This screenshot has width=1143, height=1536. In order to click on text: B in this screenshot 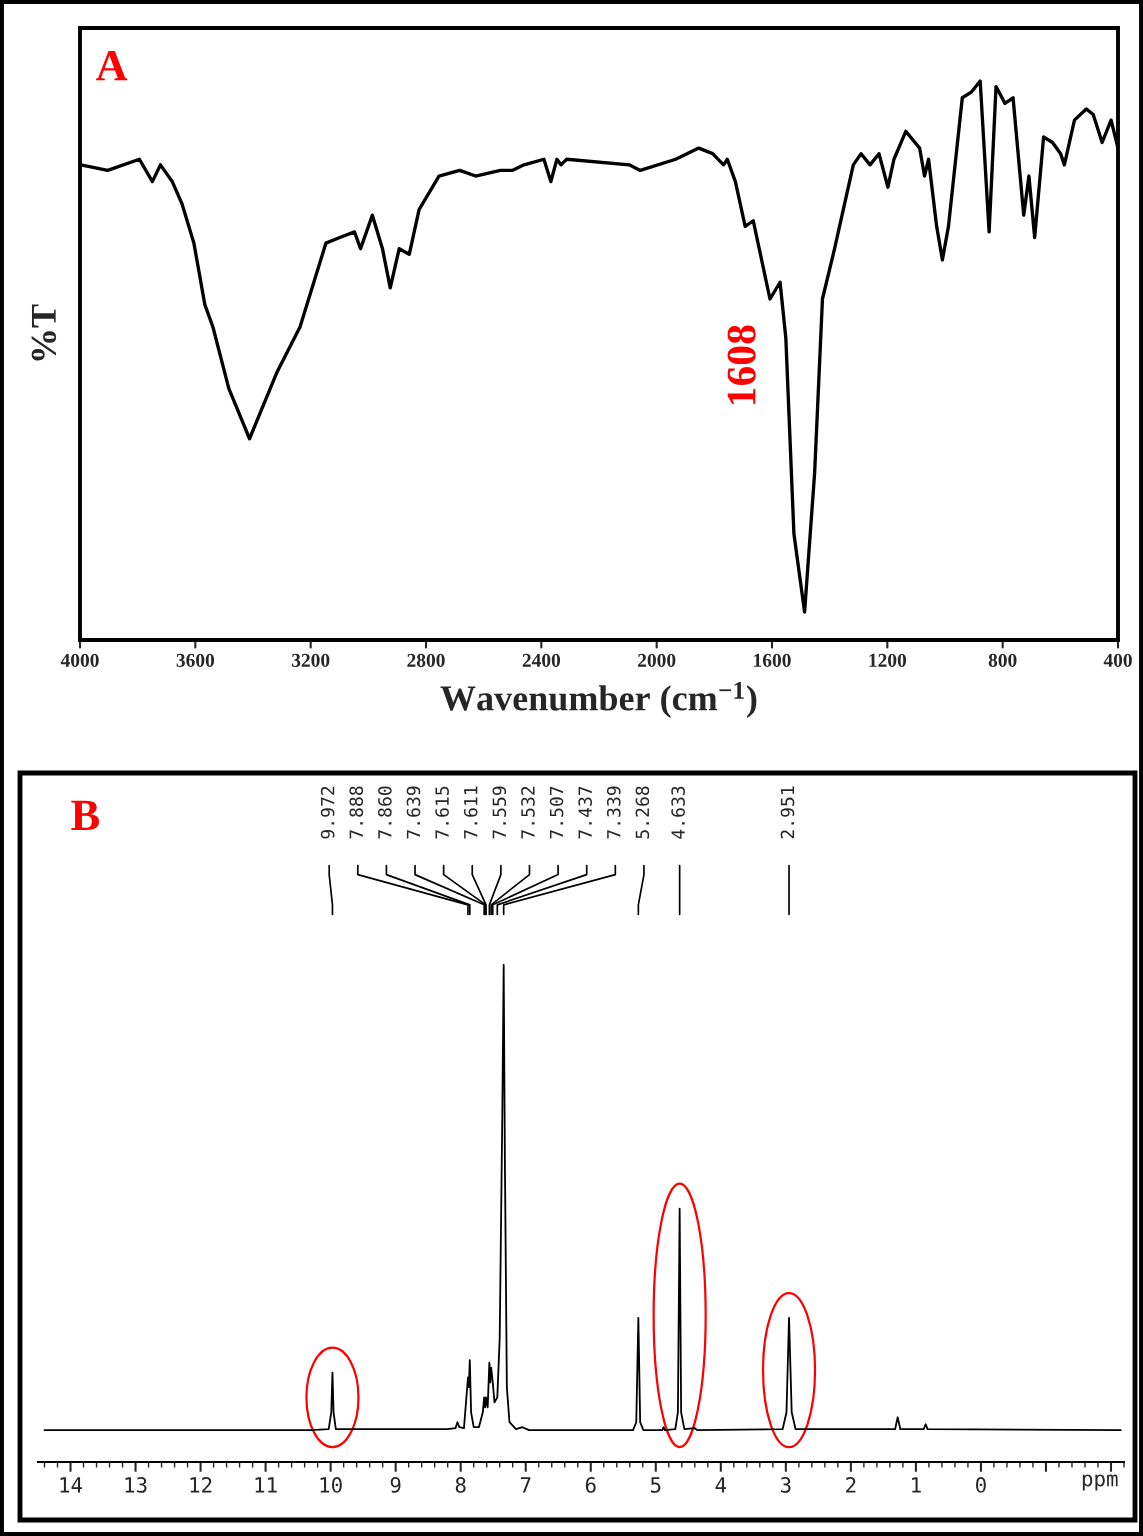, I will do `click(85, 815)`.